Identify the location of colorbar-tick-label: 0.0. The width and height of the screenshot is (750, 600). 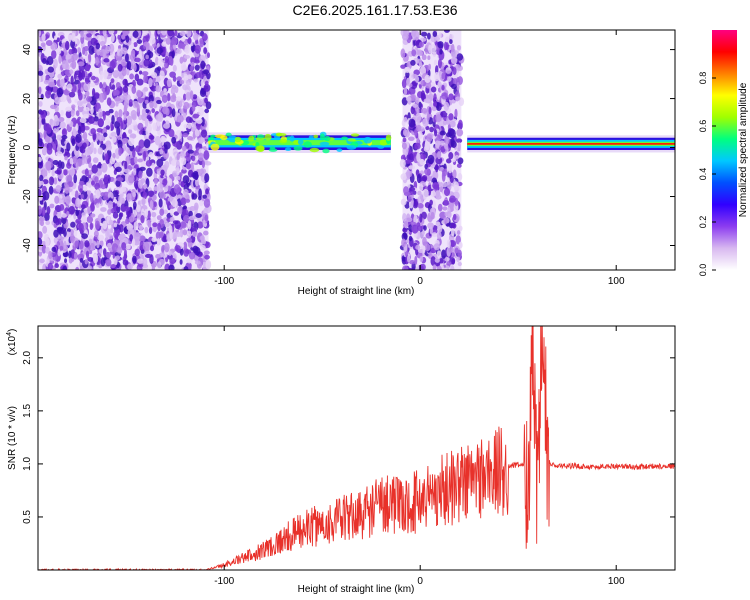
(703, 270).